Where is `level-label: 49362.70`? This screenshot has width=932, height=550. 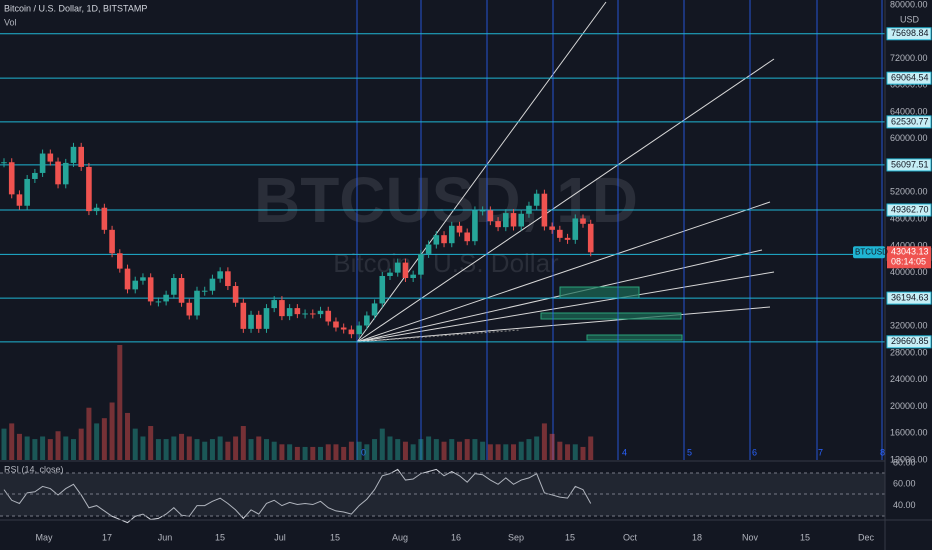 level-label: 49362.70 is located at coordinates (910, 209).